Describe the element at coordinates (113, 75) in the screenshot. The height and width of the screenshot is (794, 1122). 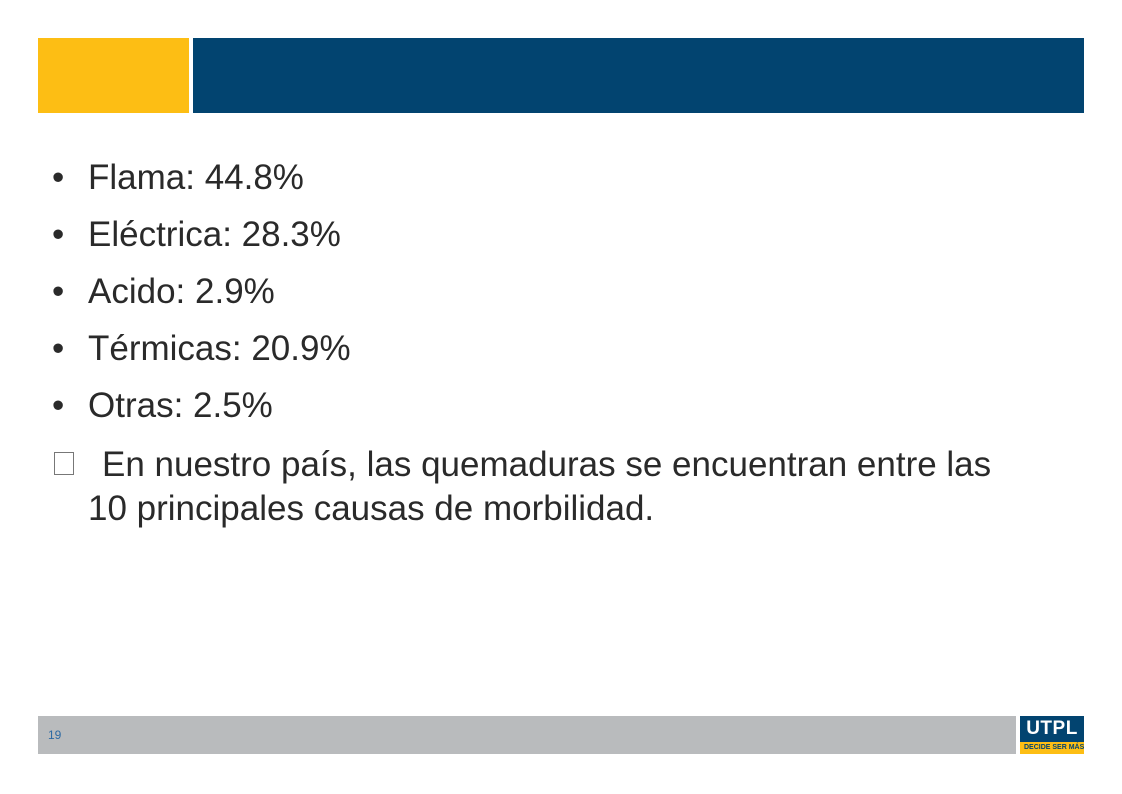
I see `header-accent-block` at that location.